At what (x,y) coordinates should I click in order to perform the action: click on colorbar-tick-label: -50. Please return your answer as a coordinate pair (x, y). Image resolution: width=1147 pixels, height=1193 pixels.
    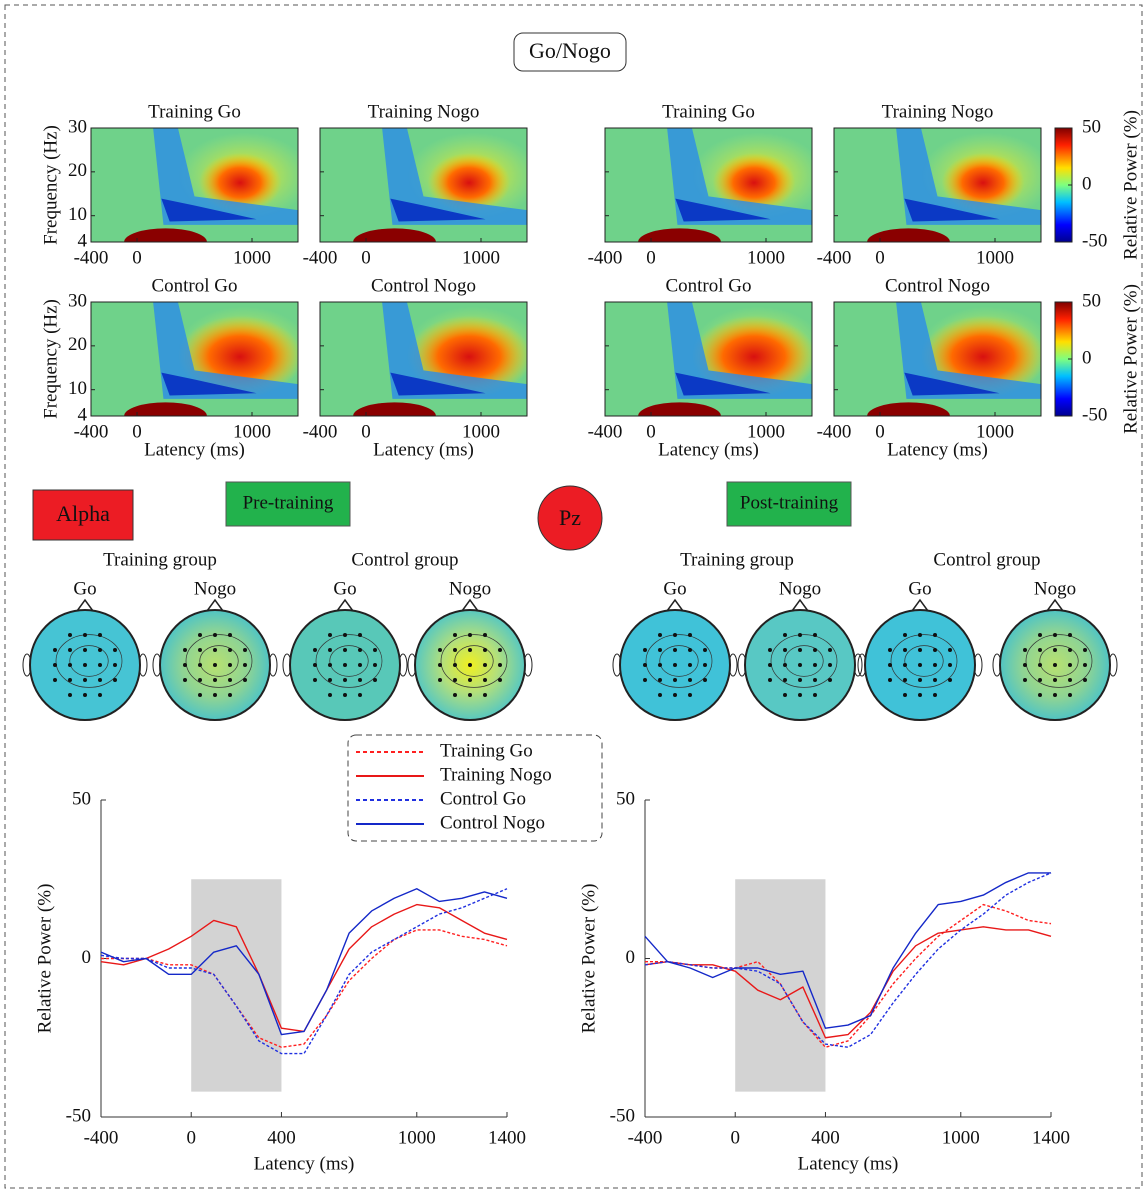
    Looking at the image, I should click on (1094, 414).